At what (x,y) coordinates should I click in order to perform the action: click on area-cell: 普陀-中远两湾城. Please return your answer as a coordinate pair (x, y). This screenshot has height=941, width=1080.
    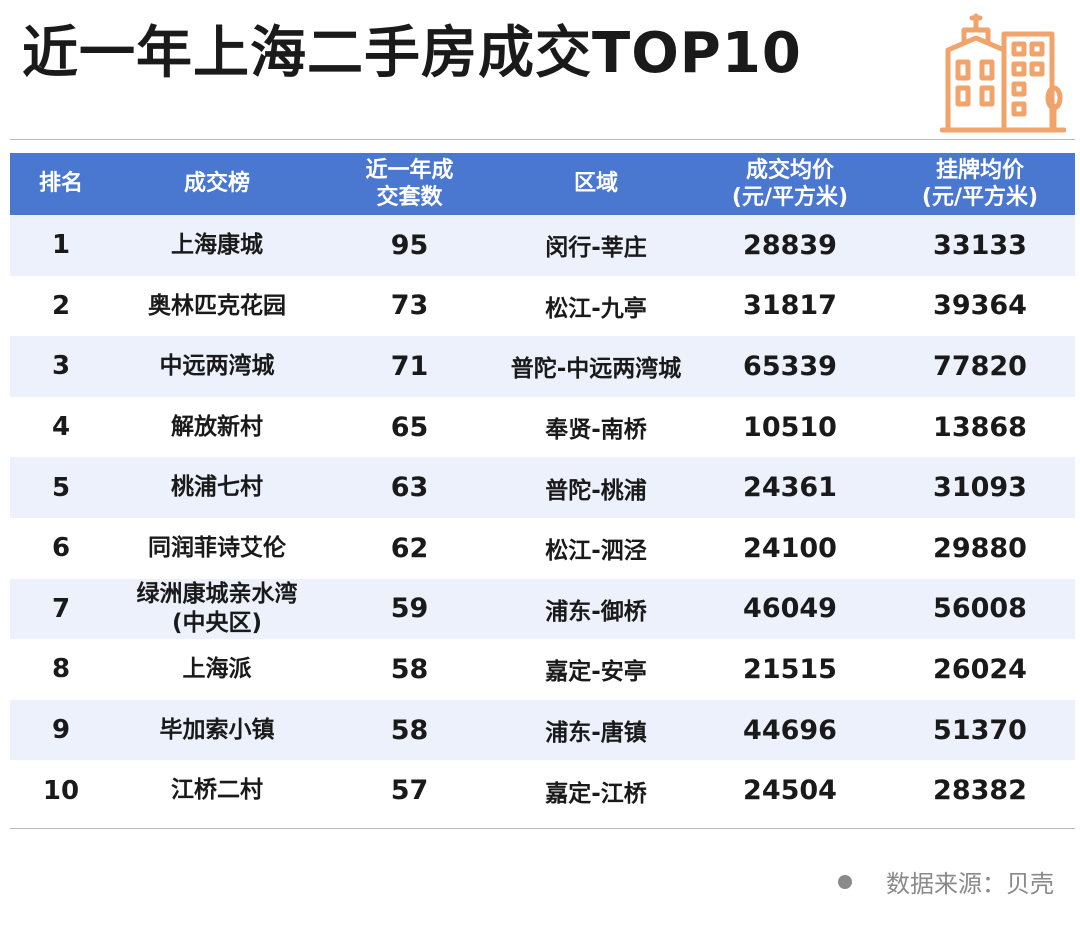
    Looking at the image, I should click on (596, 366).